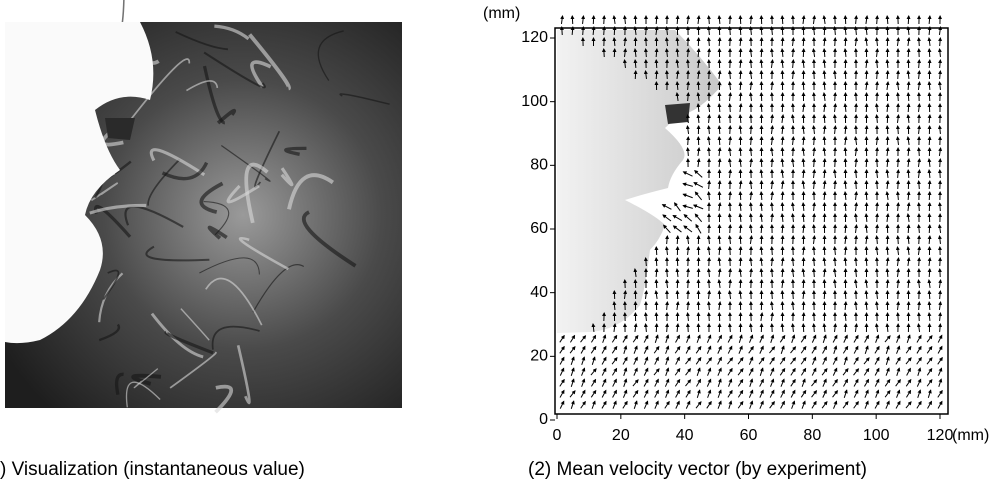  Describe the element at coordinates (639, 181) in the screenshot. I see `face-silhouette` at that location.